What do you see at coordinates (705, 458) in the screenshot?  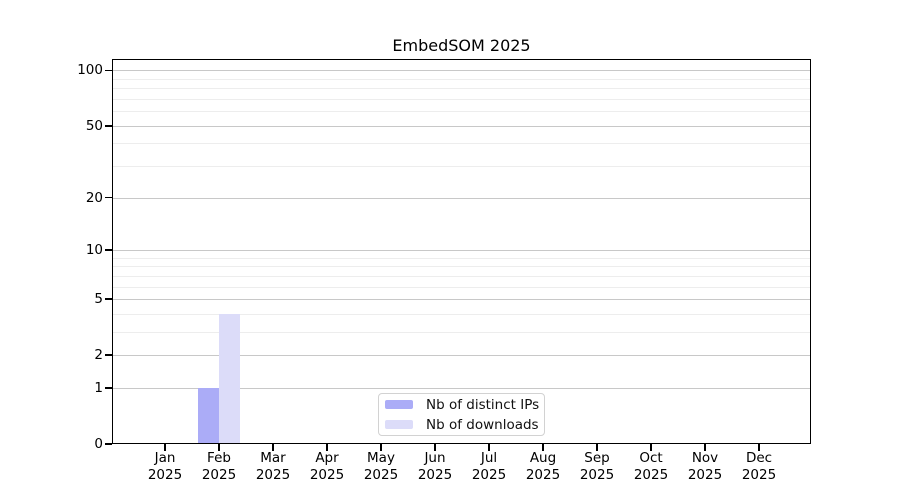 I see `x-tick-month: Nov` at bounding box center [705, 458].